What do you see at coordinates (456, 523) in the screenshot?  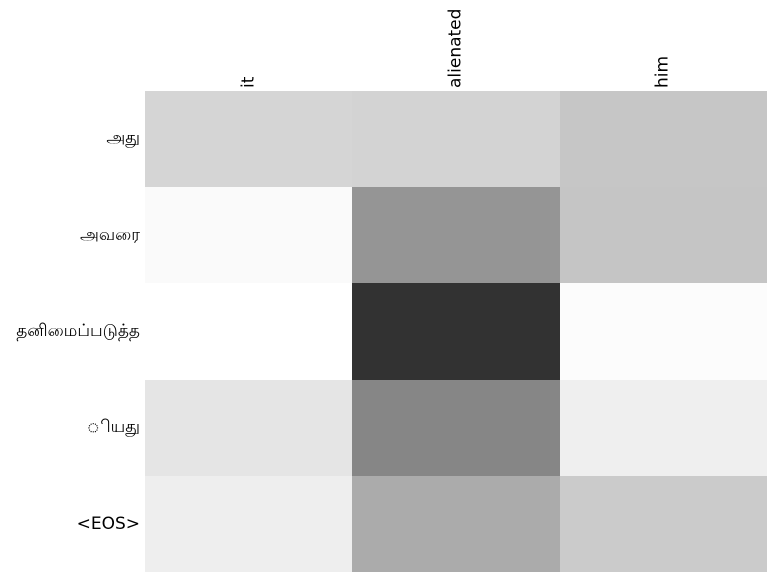 I see `heatmap-cell-r4-c1` at bounding box center [456, 523].